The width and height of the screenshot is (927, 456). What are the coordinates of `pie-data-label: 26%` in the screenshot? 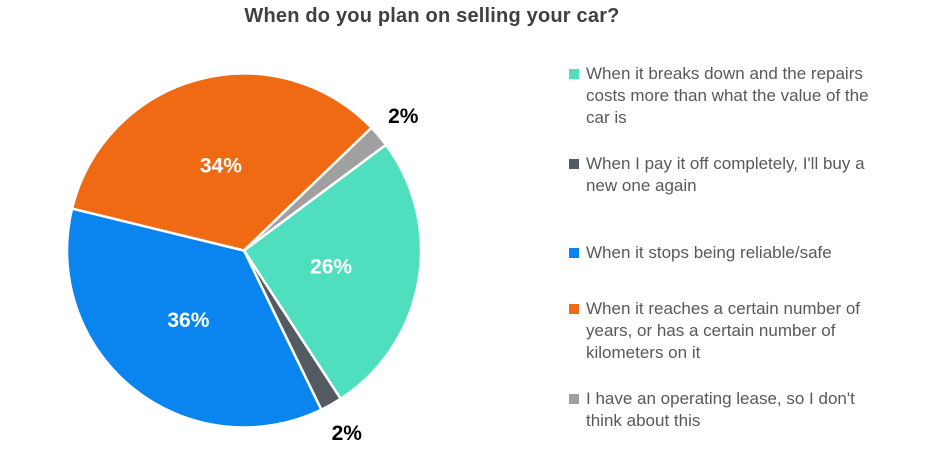 It's located at (331, 267).